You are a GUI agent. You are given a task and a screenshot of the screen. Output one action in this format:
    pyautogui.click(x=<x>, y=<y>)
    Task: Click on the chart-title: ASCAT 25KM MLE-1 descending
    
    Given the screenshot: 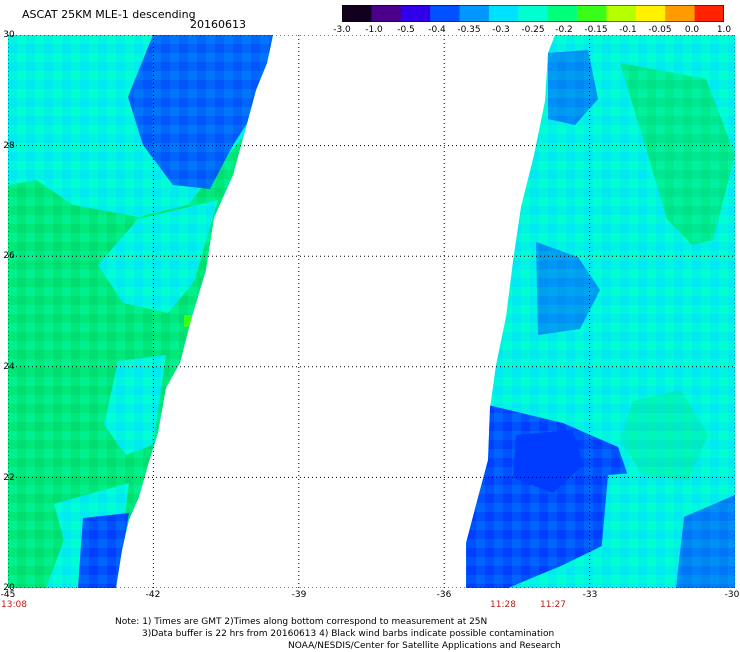 What is the action you would take?
    pyautogui.click(x=109, y=14)
    